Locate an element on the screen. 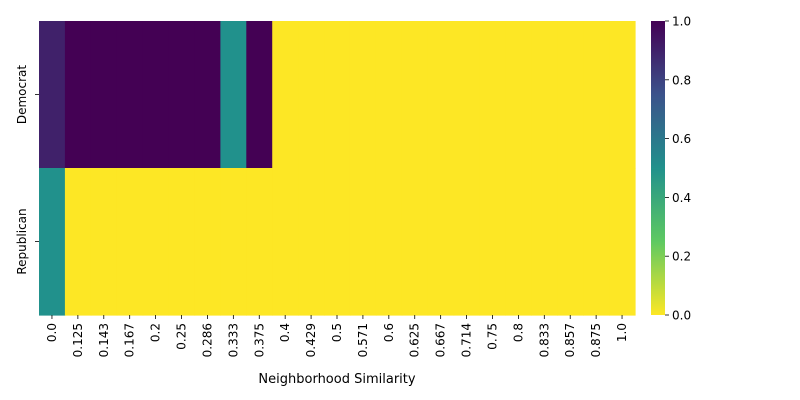 The height and width of the screenshot is (400, 800). colorbar-tick-label: 0.0 is located at coordinates (681, 316).